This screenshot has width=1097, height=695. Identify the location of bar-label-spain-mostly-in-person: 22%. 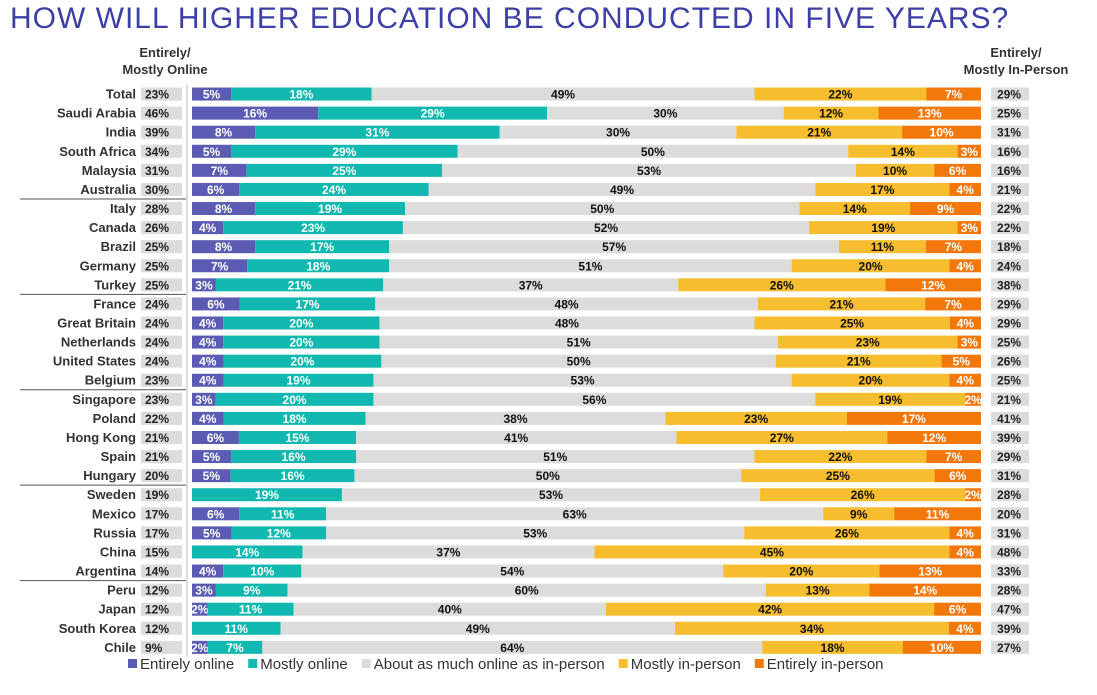
(840, 457).